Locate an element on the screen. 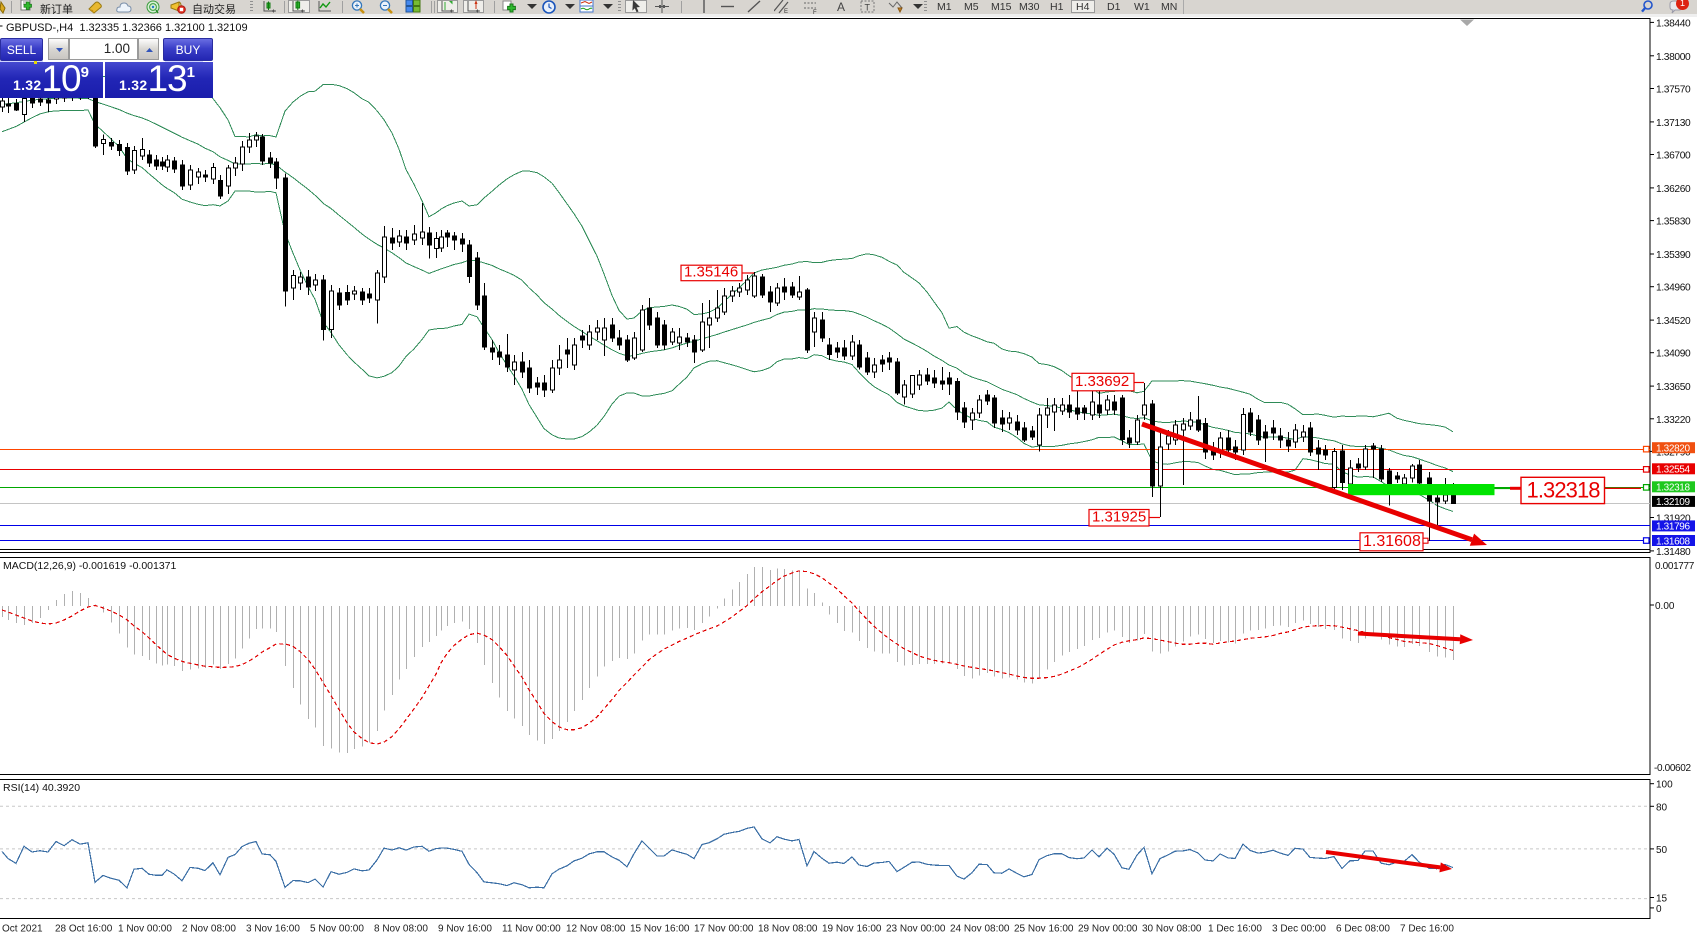  svg-text: 1.34960 is located at coordinates (1673, 288).